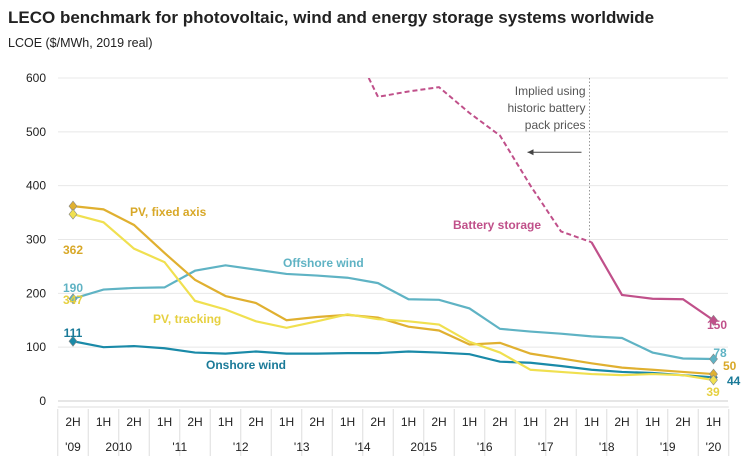  Describe the element at coordinates (363, 447) in the screenshot. I see `x-year-label: '14` at that location.